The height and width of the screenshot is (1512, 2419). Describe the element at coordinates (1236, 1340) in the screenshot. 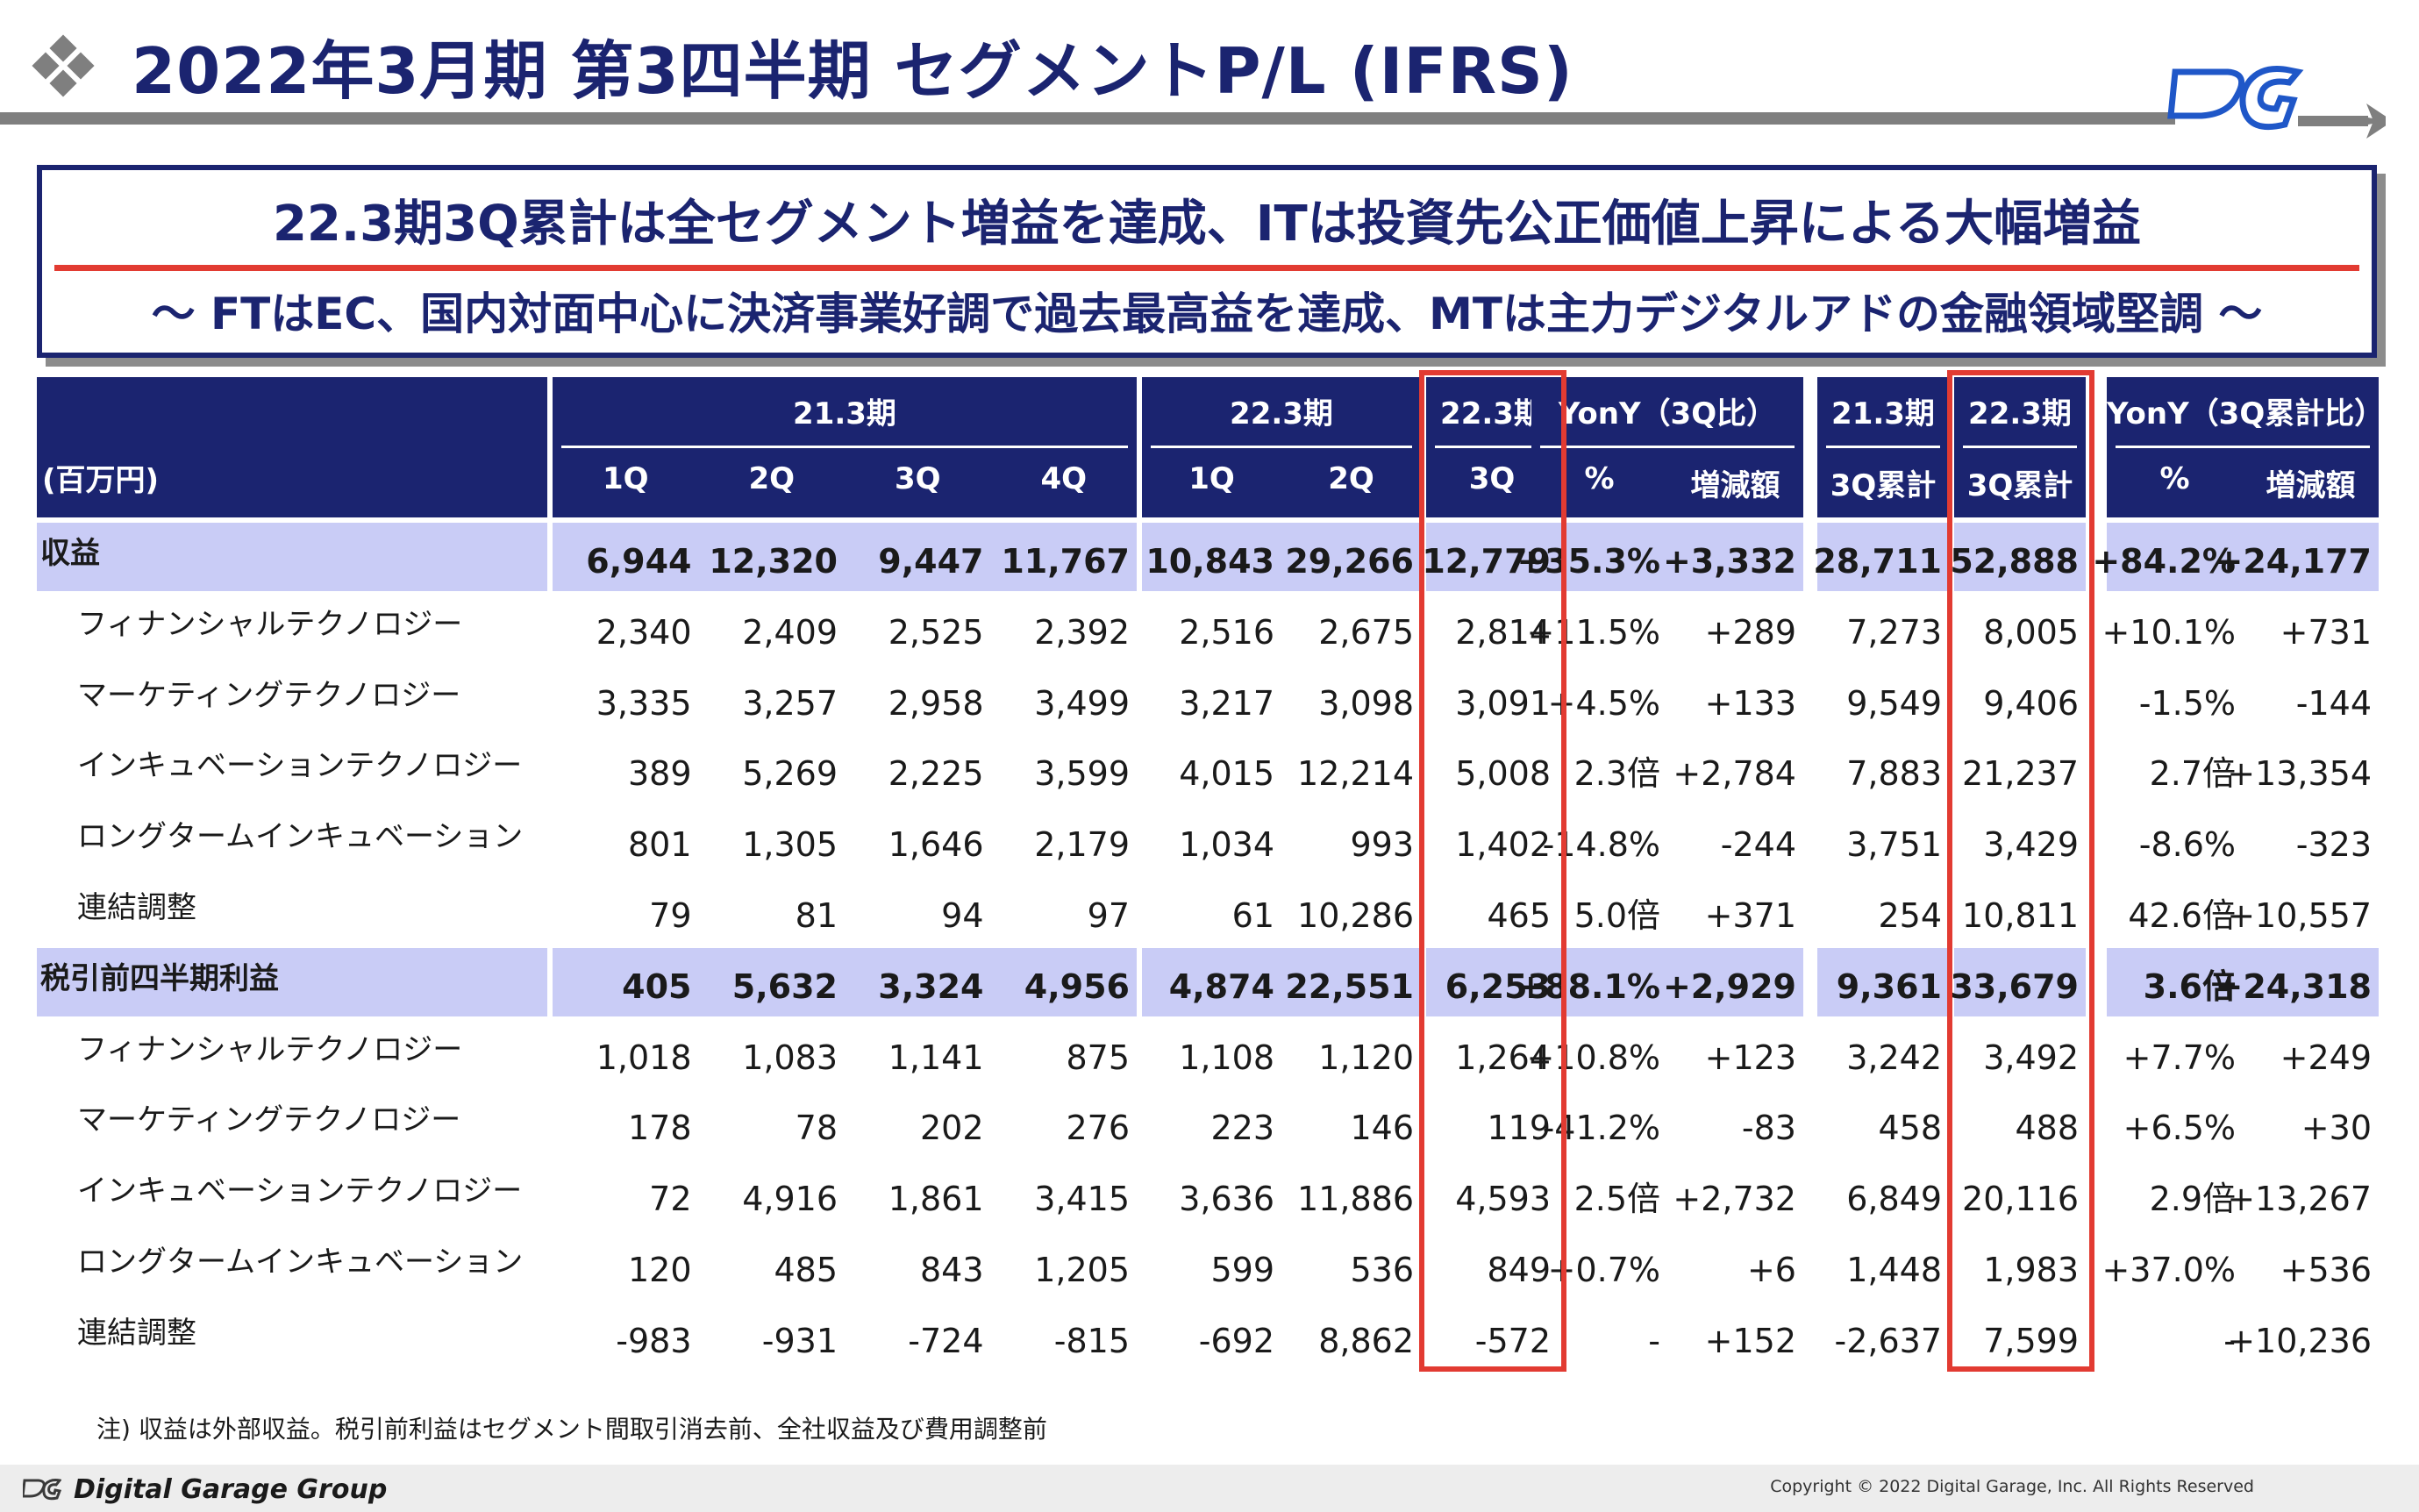

I see `table-cell: -692` at that location.